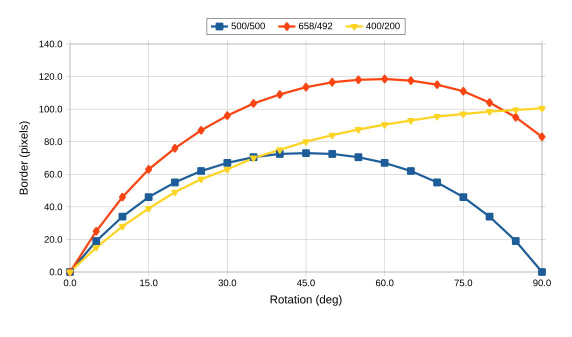 The image size is (572, 337). Describe the element at coordinates (53, 174) in the screenshot. I see `y-tick-label: 60.0` at that location.